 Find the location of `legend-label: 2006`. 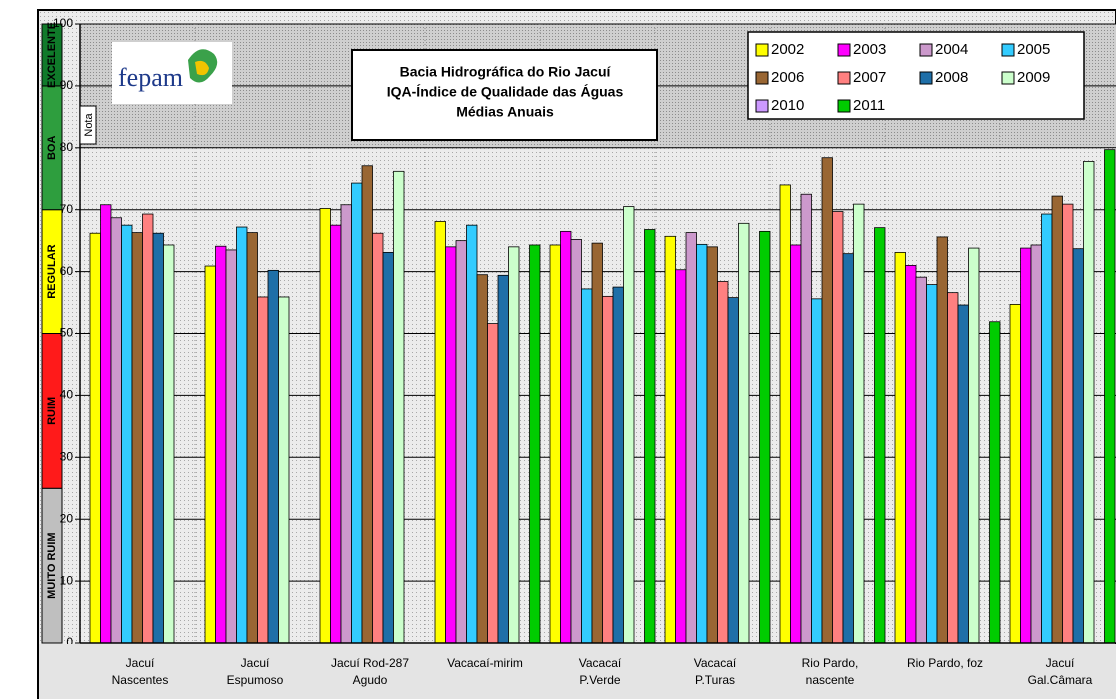

legend-label: 2006 is located at coordinates (787, 77).